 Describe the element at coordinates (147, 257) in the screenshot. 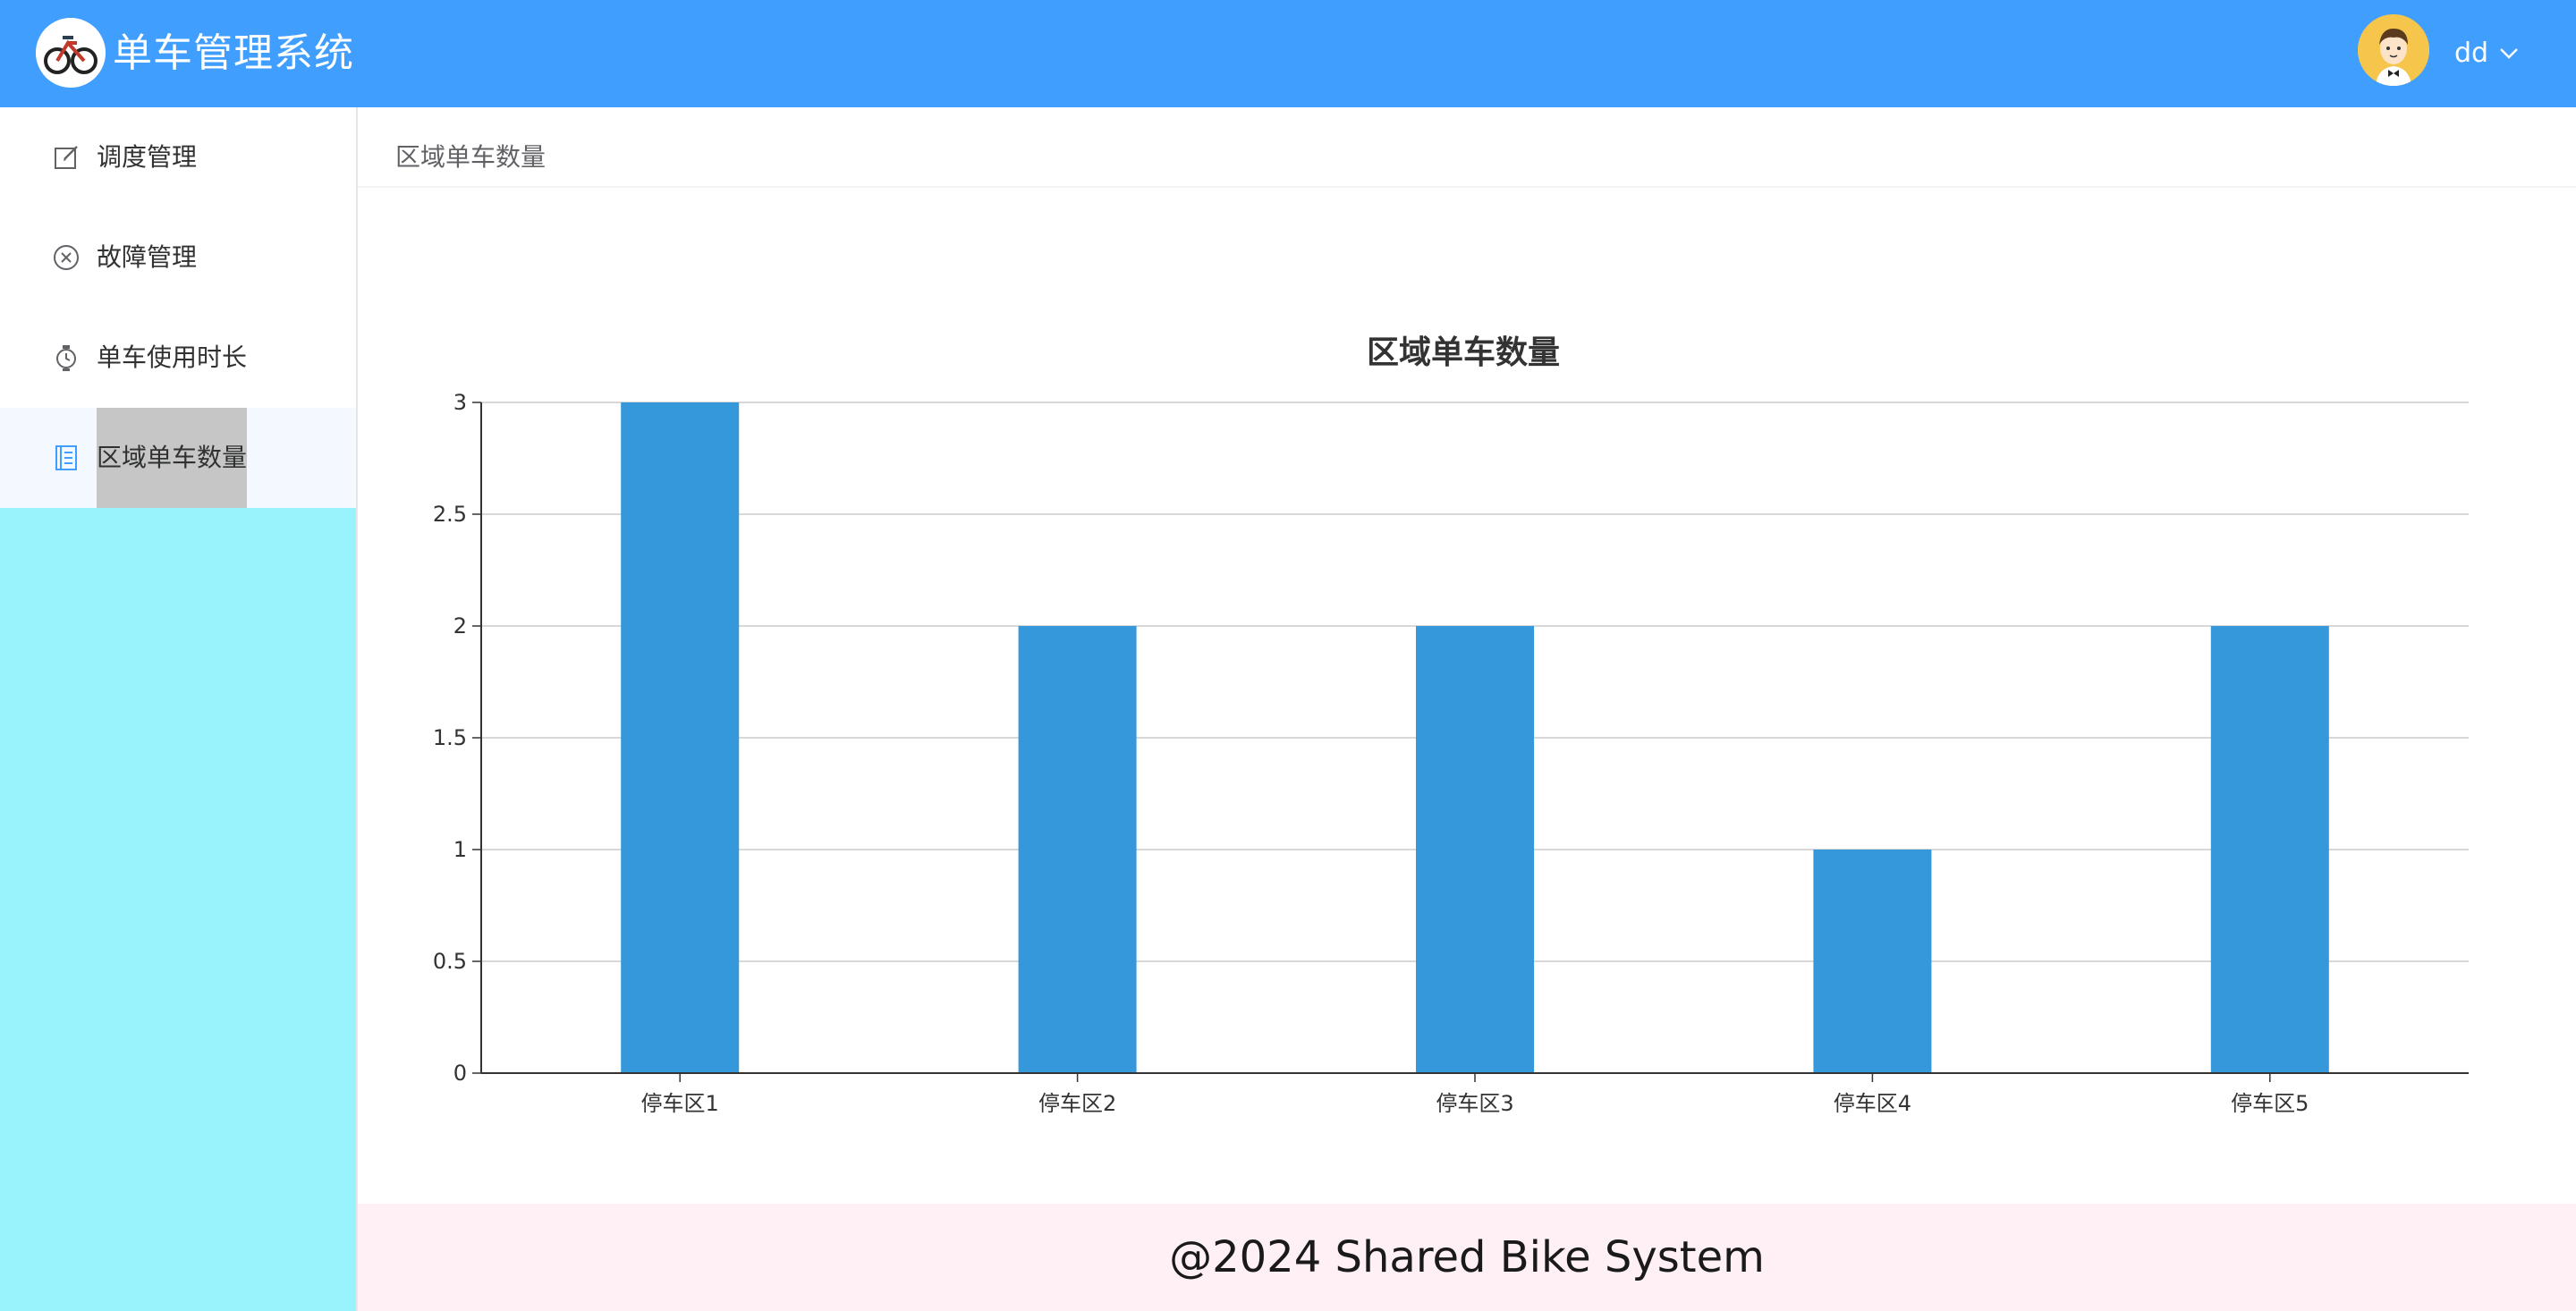

I see `sidebar-item-label: 故障管理` at that location.